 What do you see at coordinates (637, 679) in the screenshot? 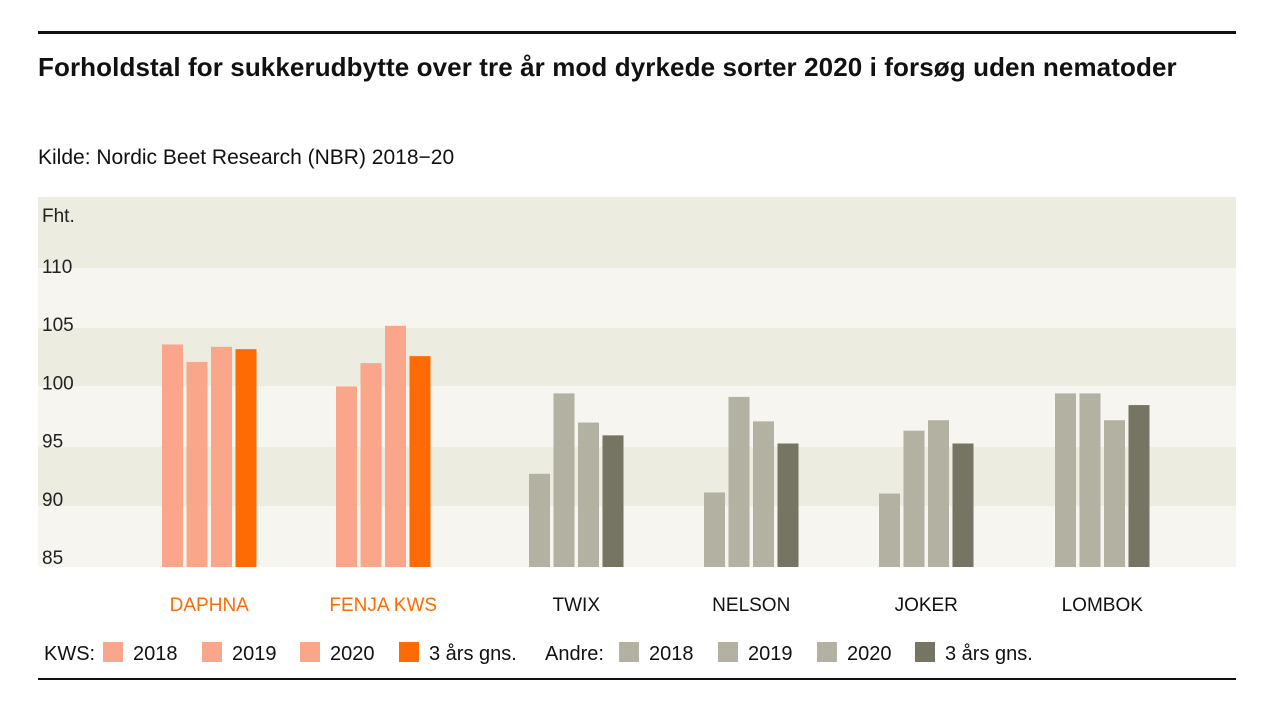
I see `bottom-rule` at bounding box center [637, 679].